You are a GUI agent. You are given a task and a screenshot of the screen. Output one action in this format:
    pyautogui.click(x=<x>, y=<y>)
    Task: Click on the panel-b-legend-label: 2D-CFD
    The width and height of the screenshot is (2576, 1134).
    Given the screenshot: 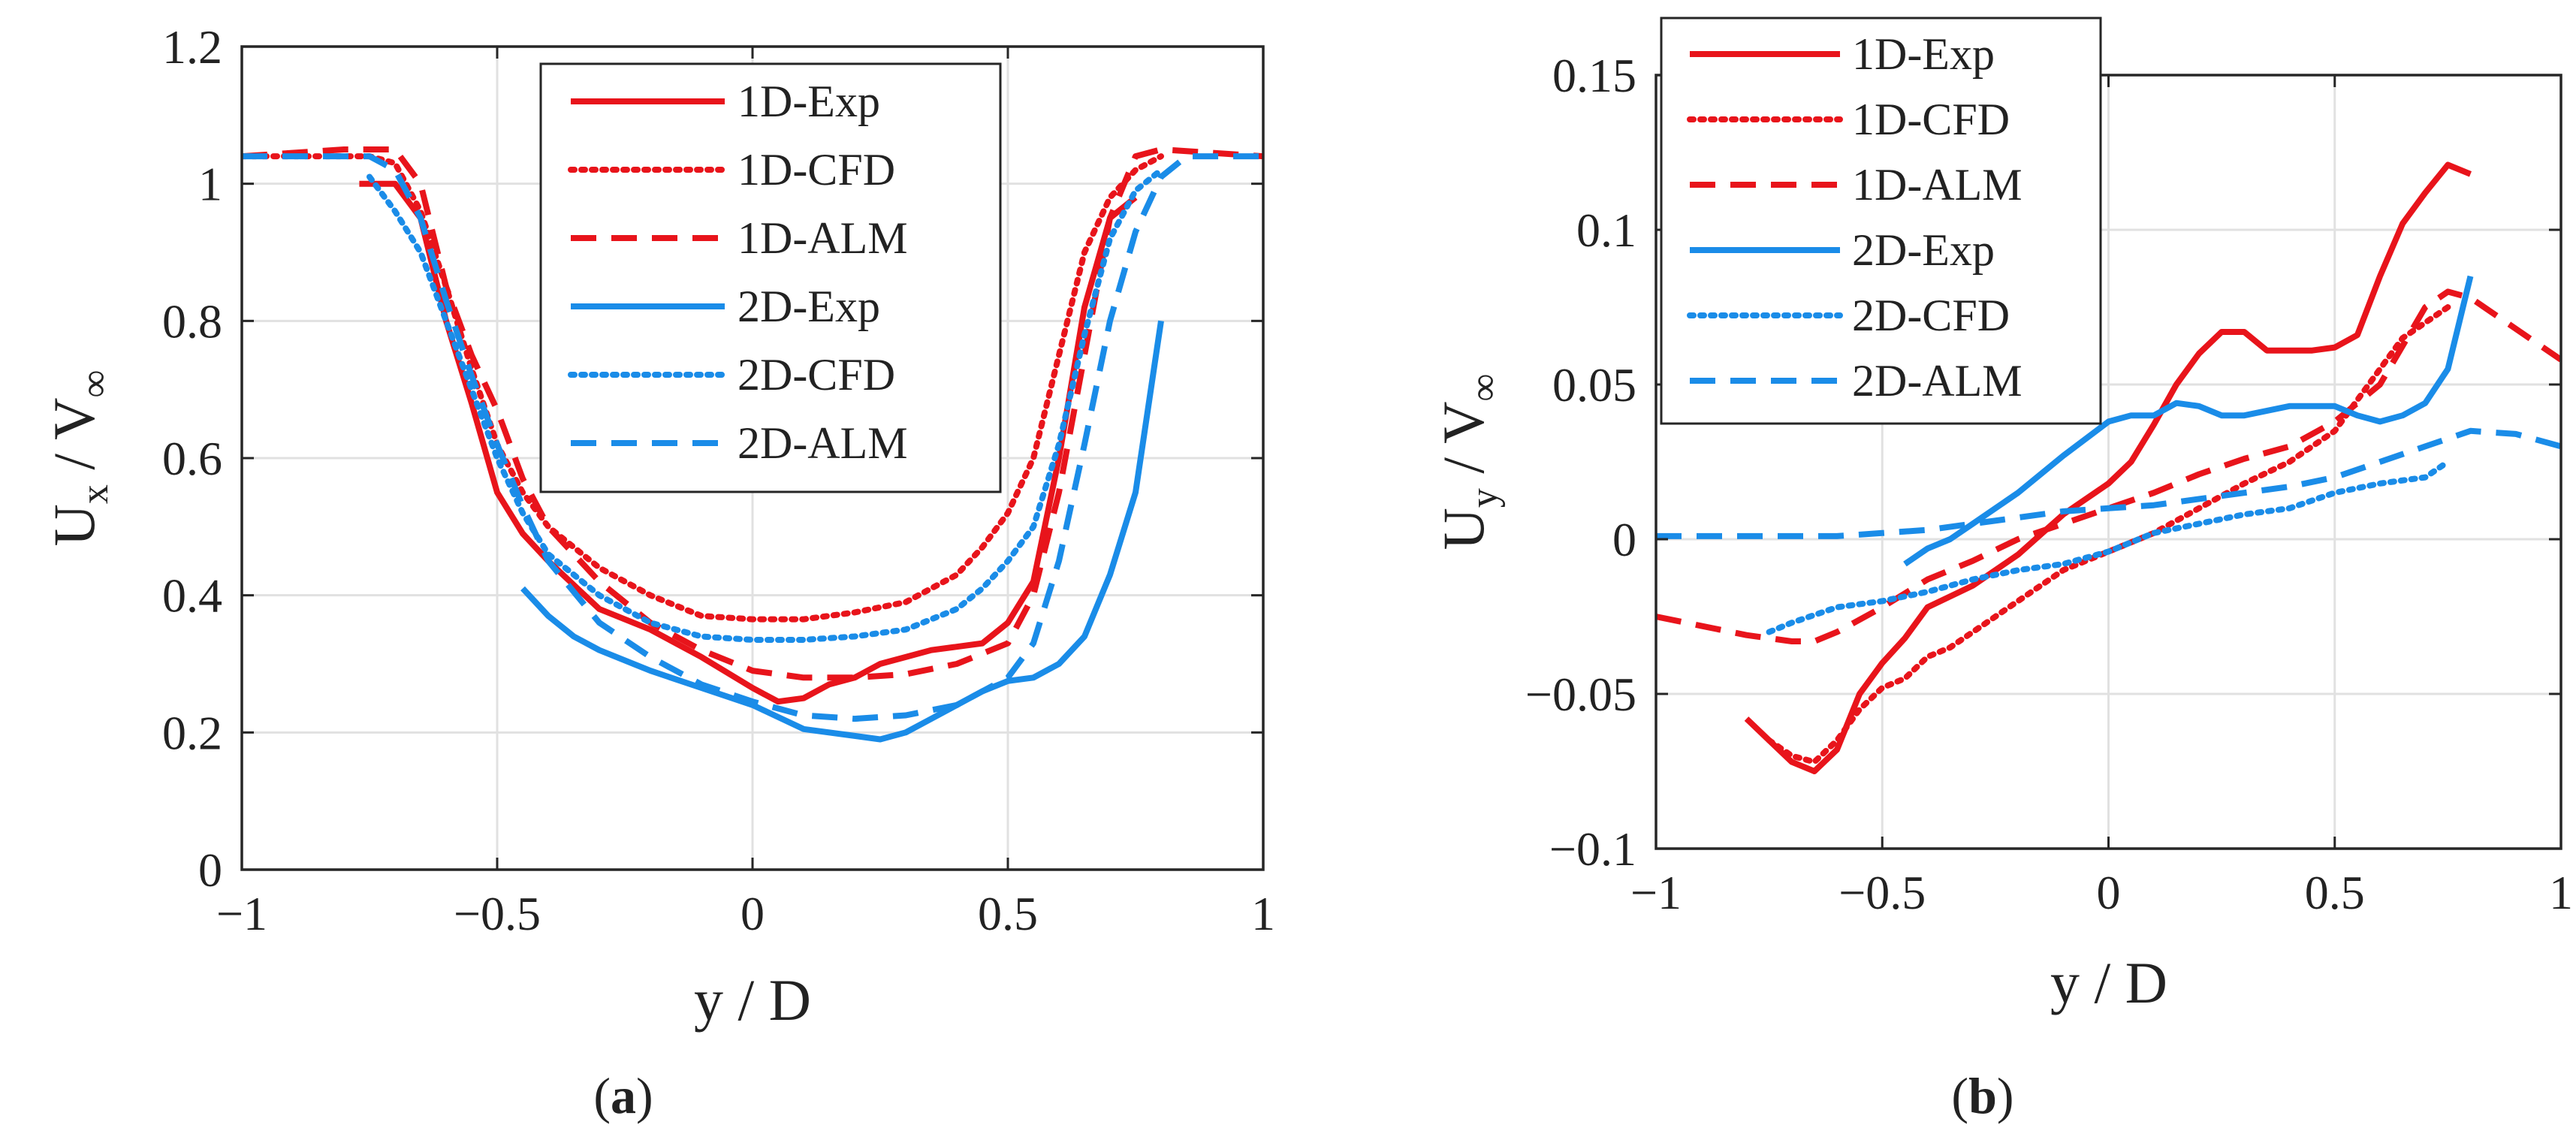 What is the action you would take?
    pyautogui.click(x=1931, y=315)
    